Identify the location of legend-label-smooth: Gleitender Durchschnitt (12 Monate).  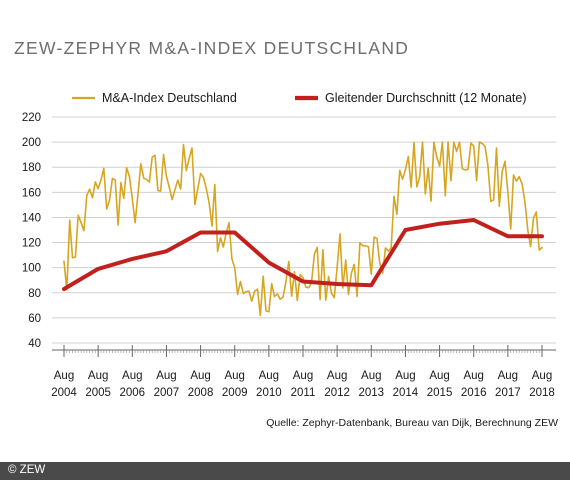
(425, 98).